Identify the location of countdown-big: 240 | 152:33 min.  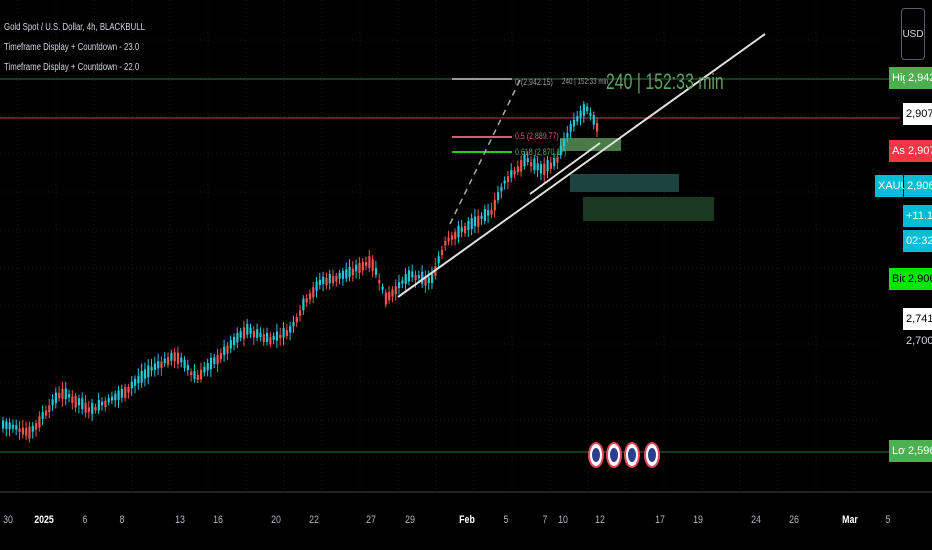
(665, 81).